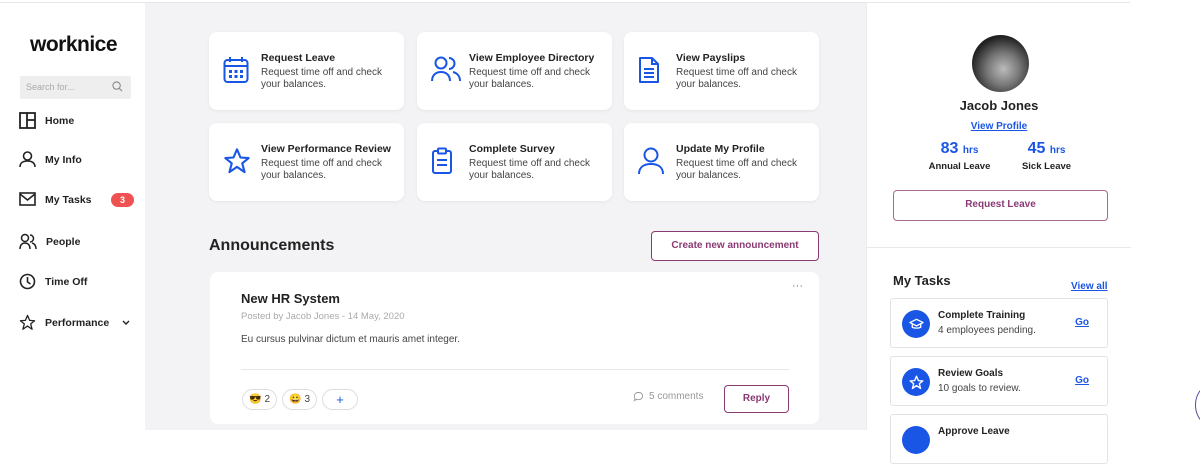  What do you see at coordinates (959, 166) in the screenshot?
I see `annual-leave-label: Annual Leave` at bounding box center [959, 166].